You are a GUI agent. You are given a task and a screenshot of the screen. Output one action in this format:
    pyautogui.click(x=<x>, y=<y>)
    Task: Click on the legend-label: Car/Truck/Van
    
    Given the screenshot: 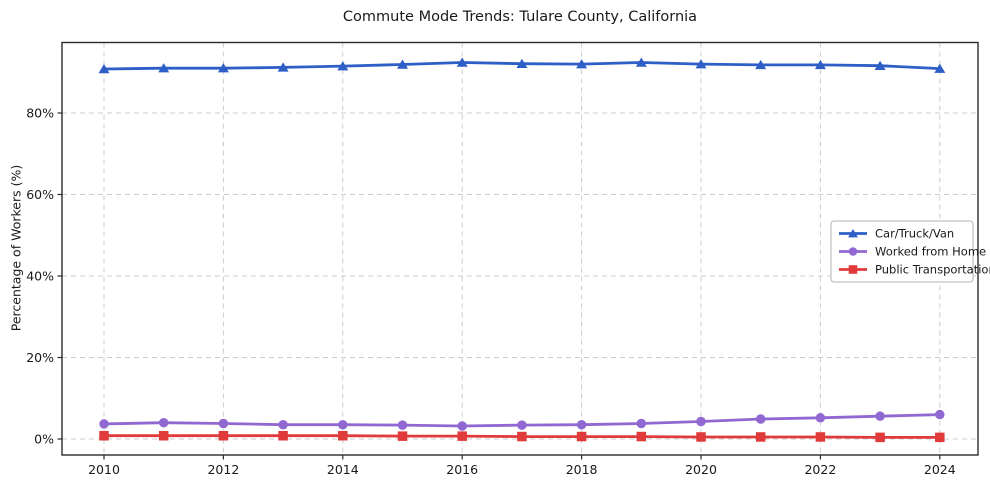 What is the action you would take?
    pyautogui.click(x=914, y=234)
    